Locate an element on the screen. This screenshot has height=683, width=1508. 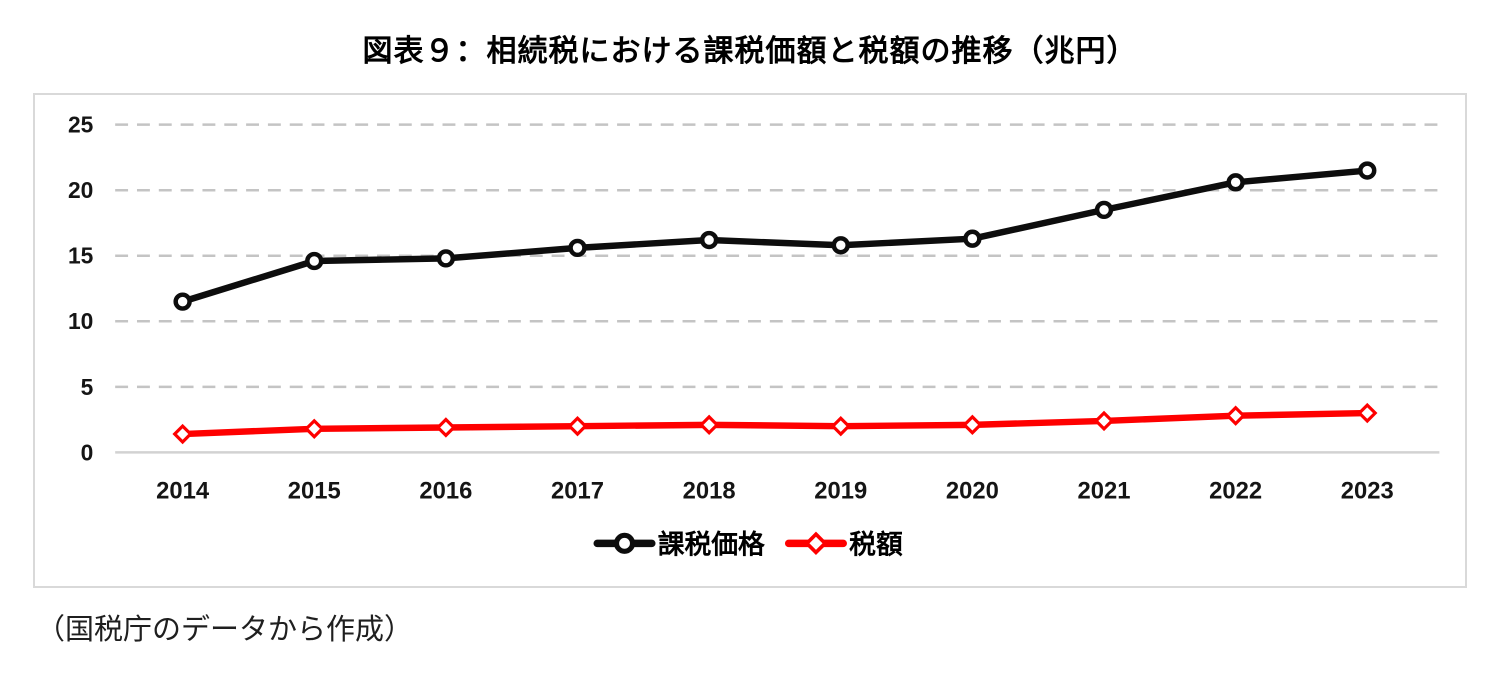
x-axis-label: 2023 is located at coordinates (1367, 491).